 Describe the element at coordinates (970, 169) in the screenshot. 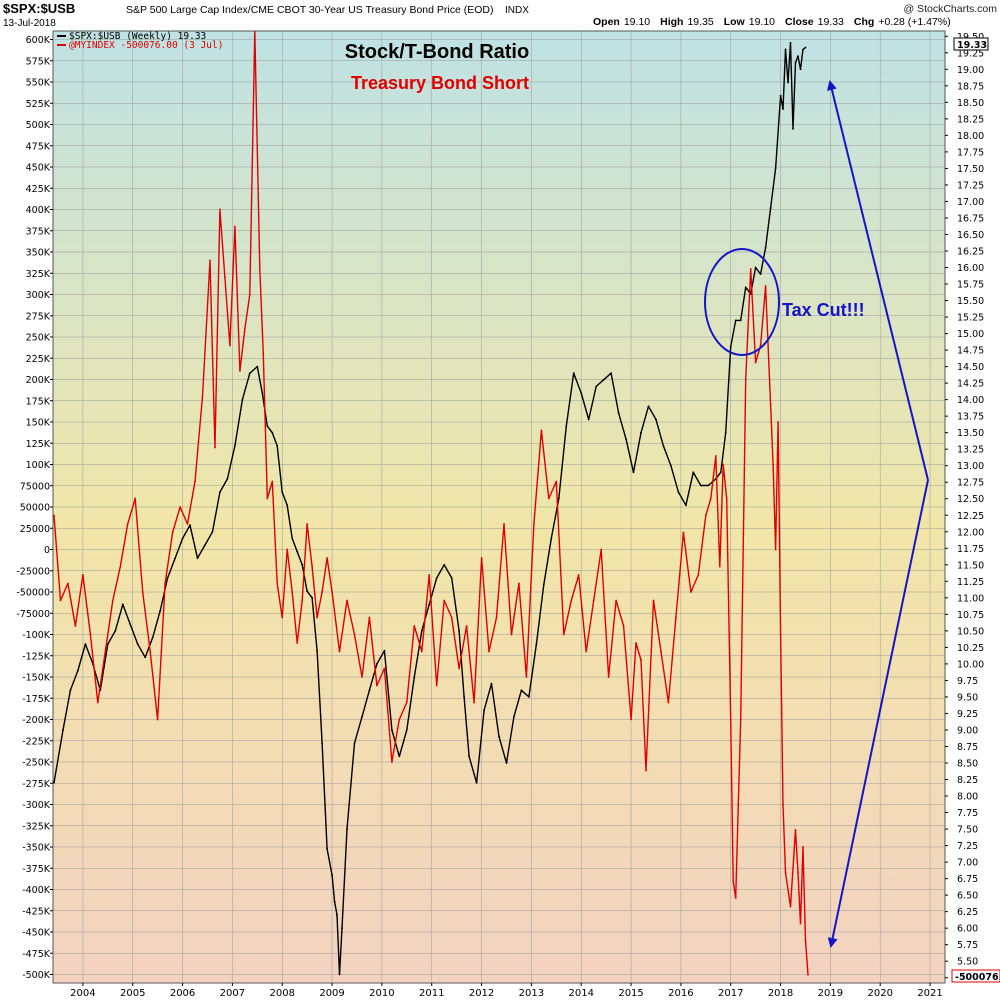

I see `right-tick-label: 17.50` at that location.